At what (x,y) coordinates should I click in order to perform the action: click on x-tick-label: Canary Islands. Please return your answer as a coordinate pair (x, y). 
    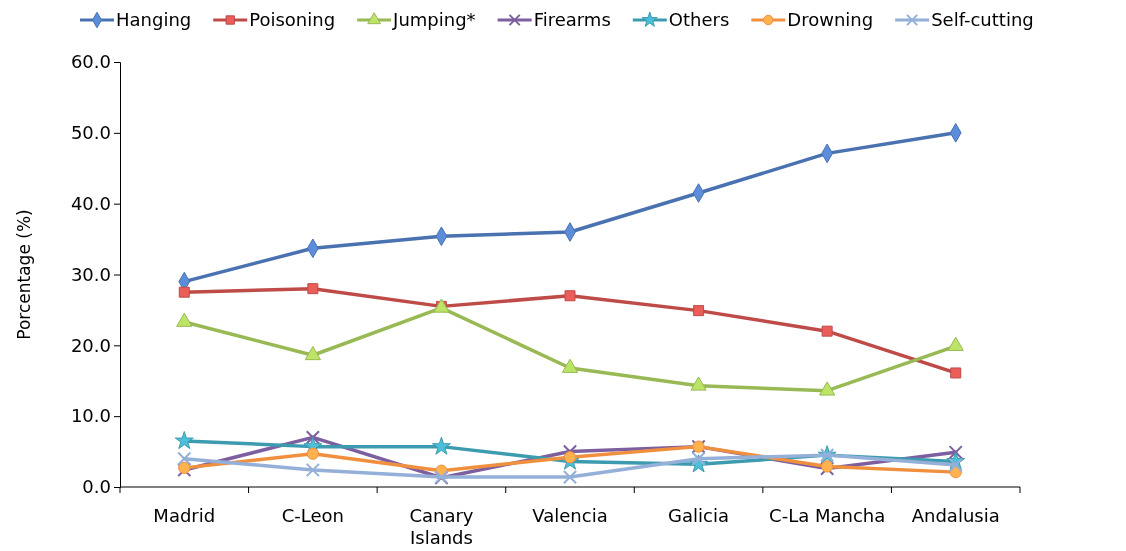
    Looking at the image, I should click on (441, 526).